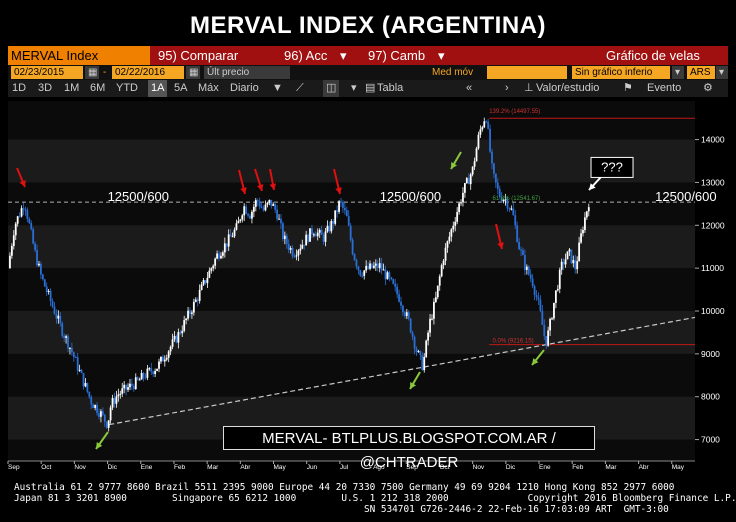 This screenshot has width=736, height=522. I want to click on period-máx: Máx, so click(208, 88).